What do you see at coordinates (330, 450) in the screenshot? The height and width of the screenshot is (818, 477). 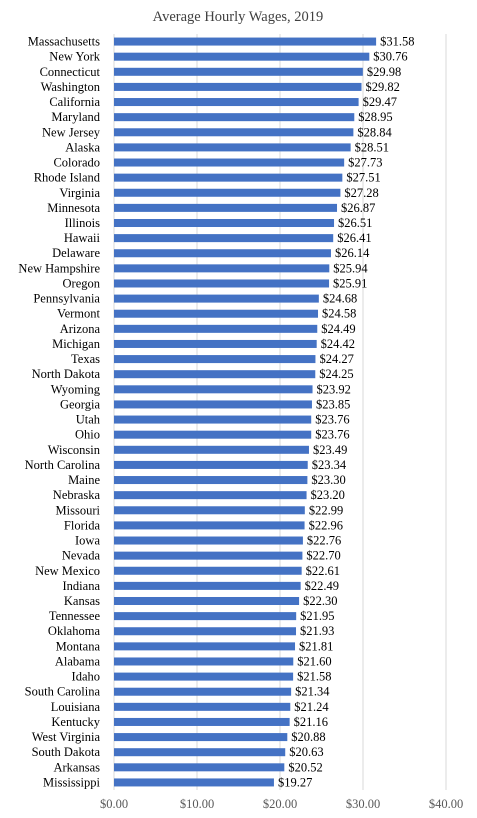 I see `value-label: $23.49` at bounding box center [330, 450].